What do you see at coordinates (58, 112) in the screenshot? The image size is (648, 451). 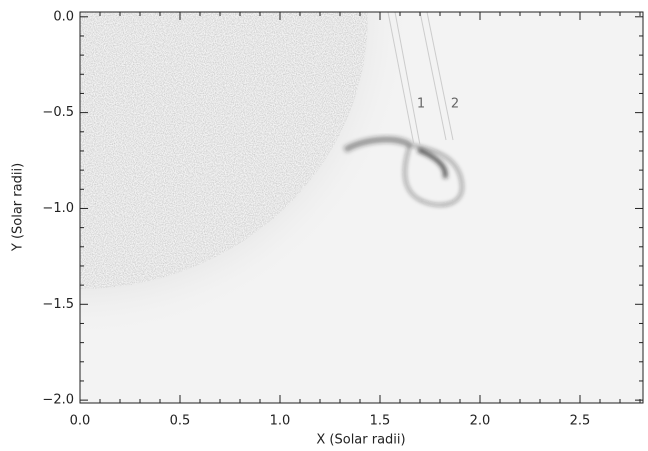 I see `y-tick-label: −0.5` at bounding box center [58, 112].